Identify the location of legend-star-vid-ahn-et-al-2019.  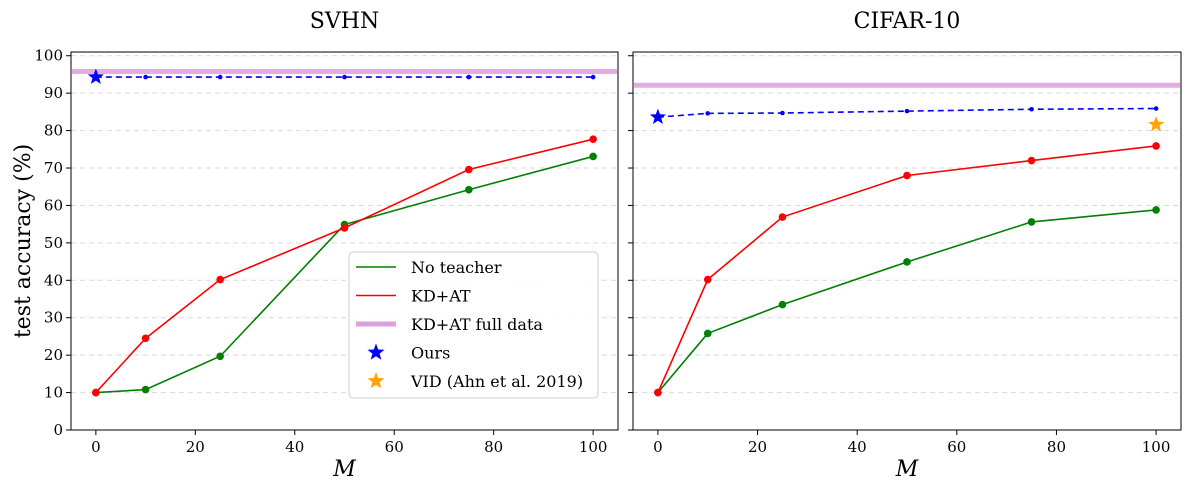
(376, 380).